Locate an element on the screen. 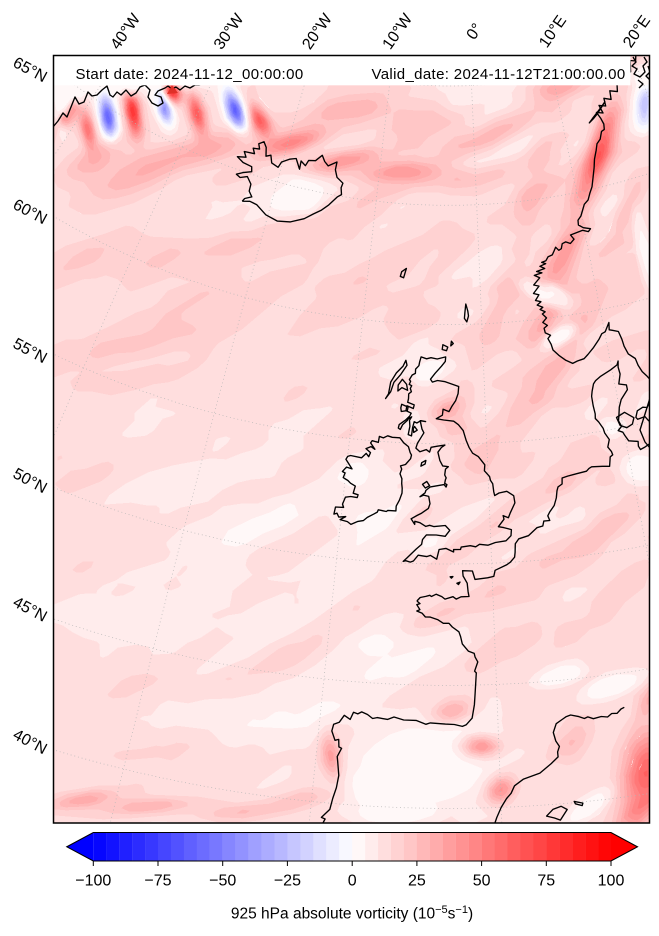 The height and width of the screenshot is (936, 659). svg-text: 25 is located at coordinates (417, 881).